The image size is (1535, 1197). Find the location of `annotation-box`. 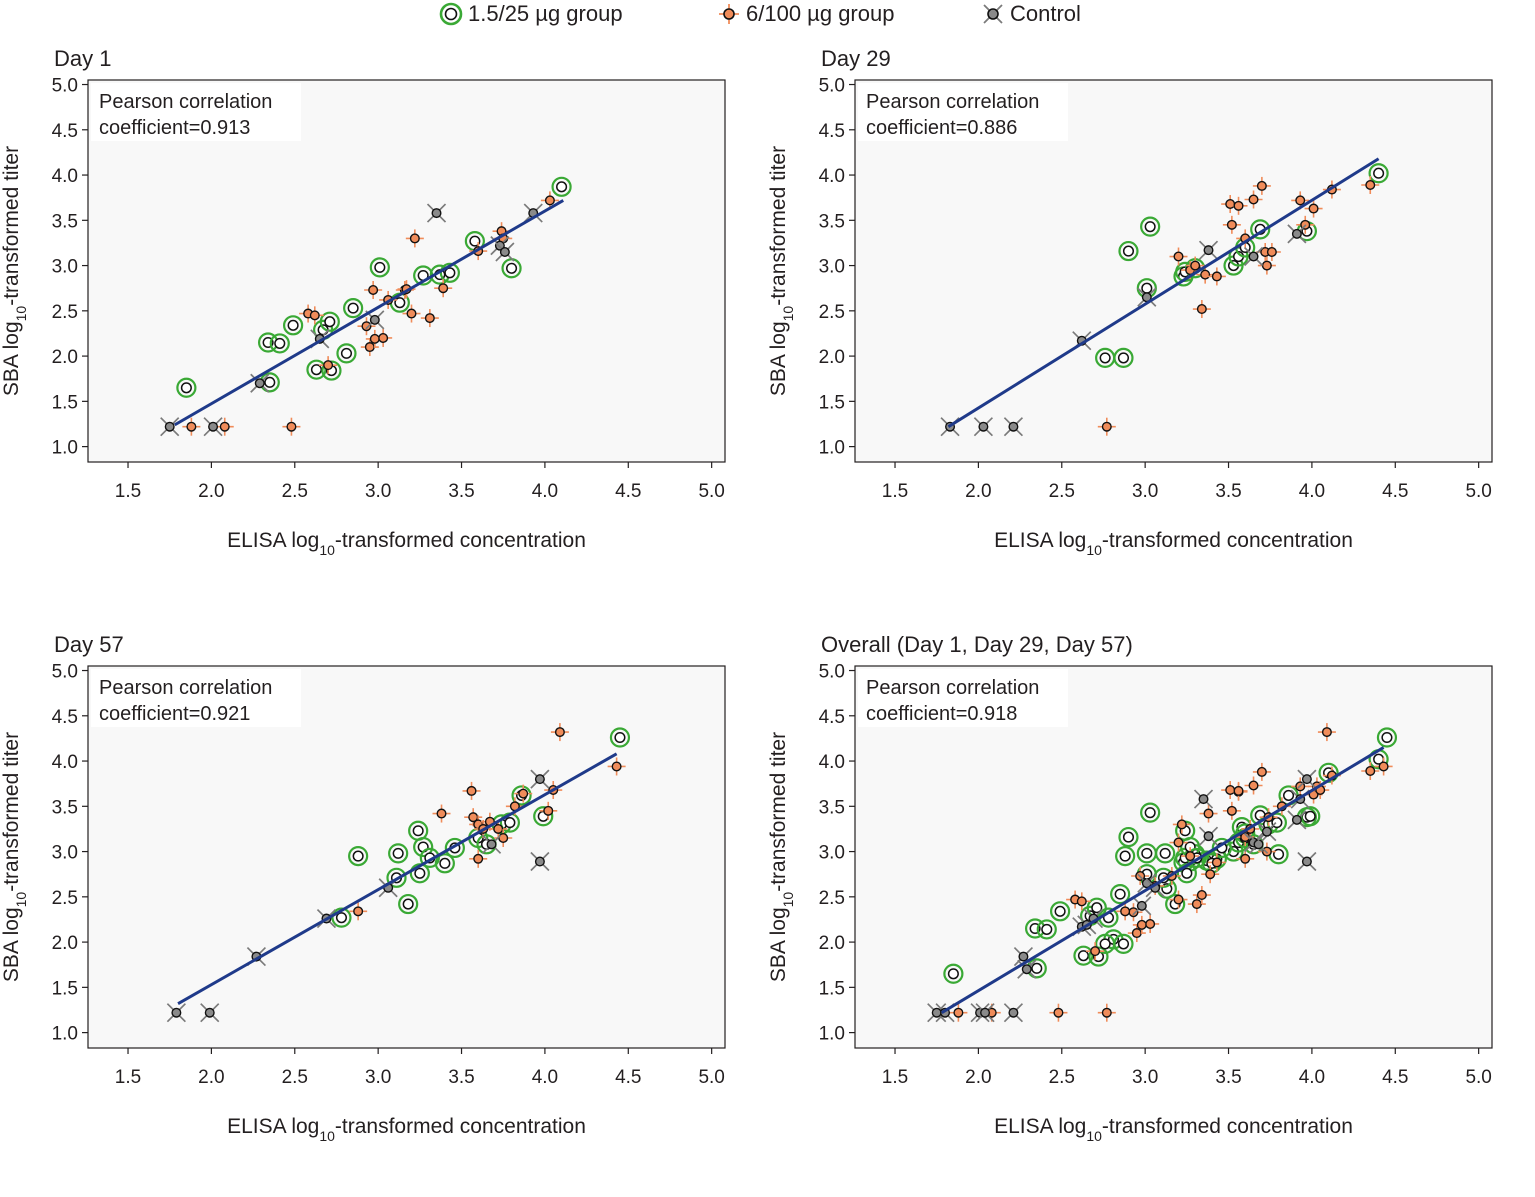

annotation-box is located at coordinates (963, 698).